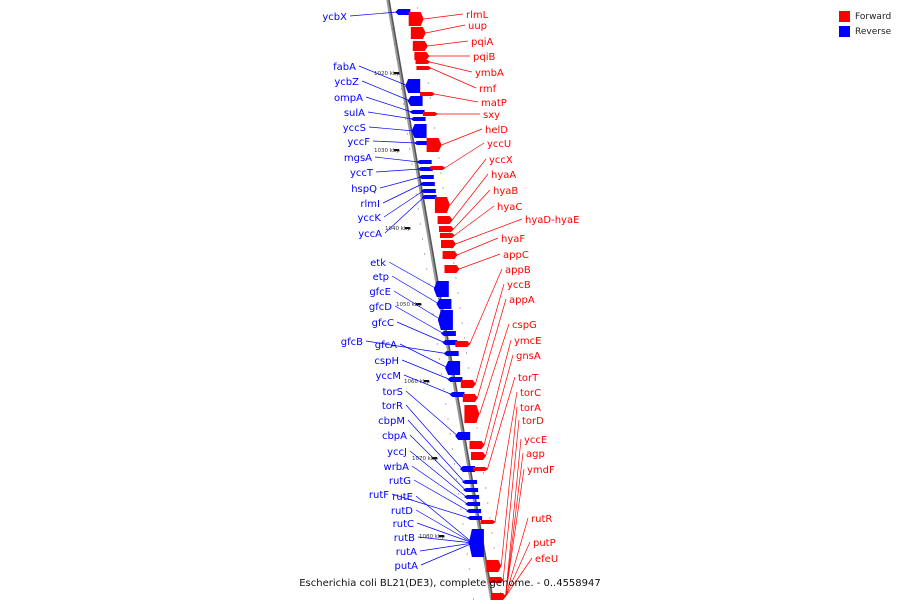 The height and width of the screenshot is (604, 900). Describe the element at coordinates (527, 341) in the screenshot. I see `forward-gene-label: ymcE` at that location.